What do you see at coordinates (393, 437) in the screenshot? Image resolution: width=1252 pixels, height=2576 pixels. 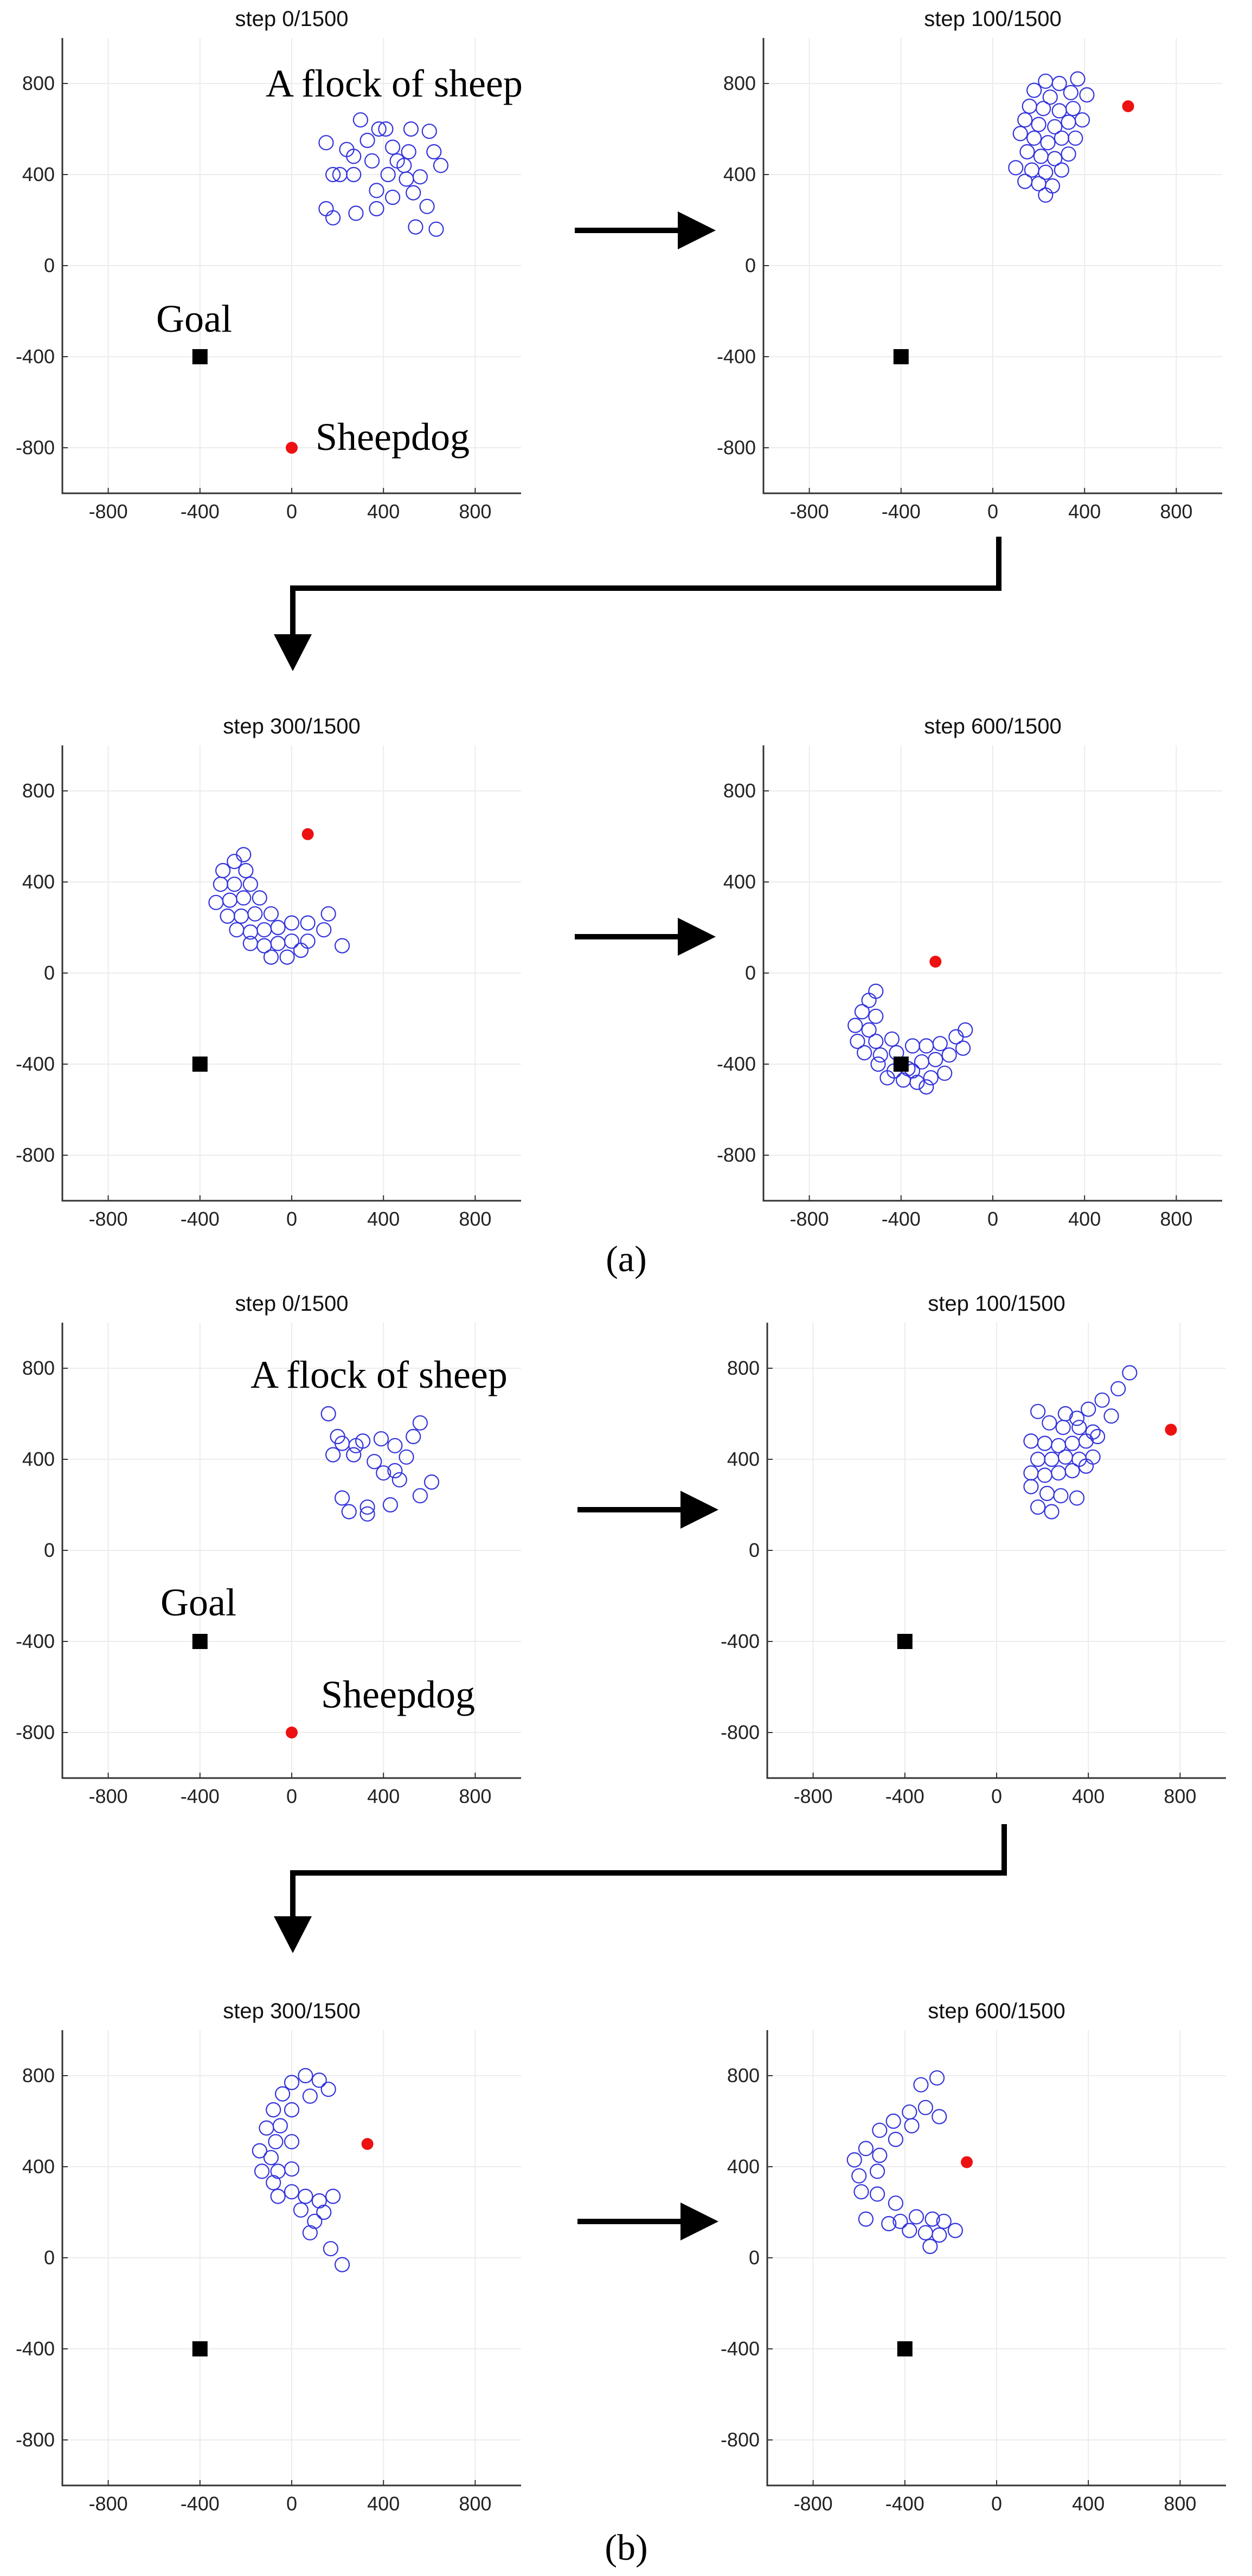 I see `annotation-sheepdog-a: Sheepdog` at bounding box center [393, 437].